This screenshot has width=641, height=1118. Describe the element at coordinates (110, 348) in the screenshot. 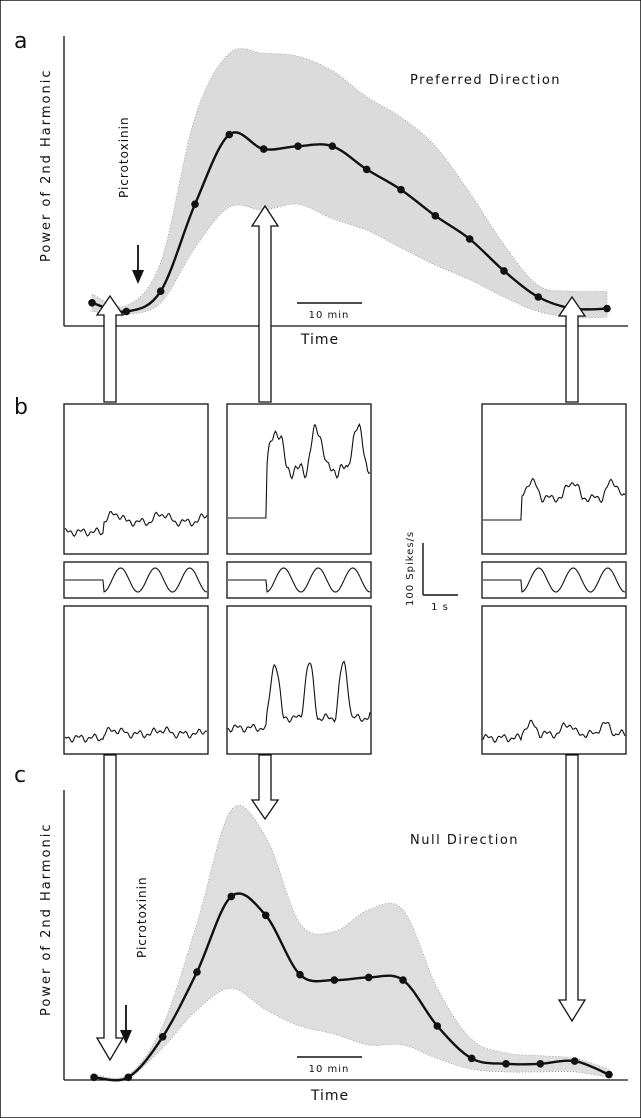

I see `arrow-a-col1` at that location.